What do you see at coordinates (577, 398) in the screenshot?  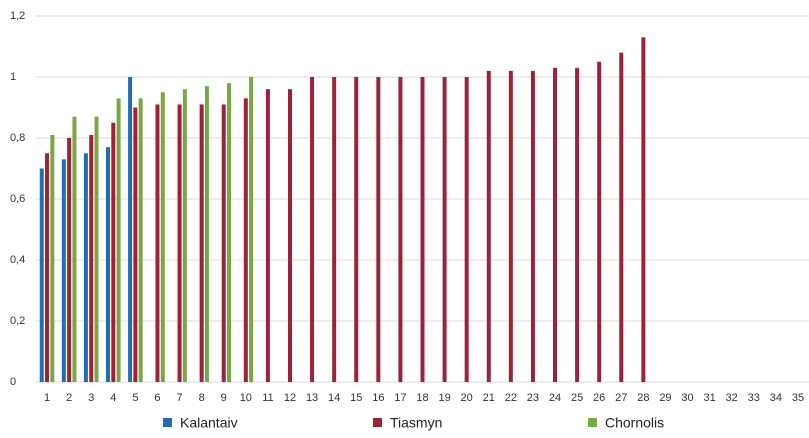 I see `x-tick-label: 25` at bounding box center [577, 398].